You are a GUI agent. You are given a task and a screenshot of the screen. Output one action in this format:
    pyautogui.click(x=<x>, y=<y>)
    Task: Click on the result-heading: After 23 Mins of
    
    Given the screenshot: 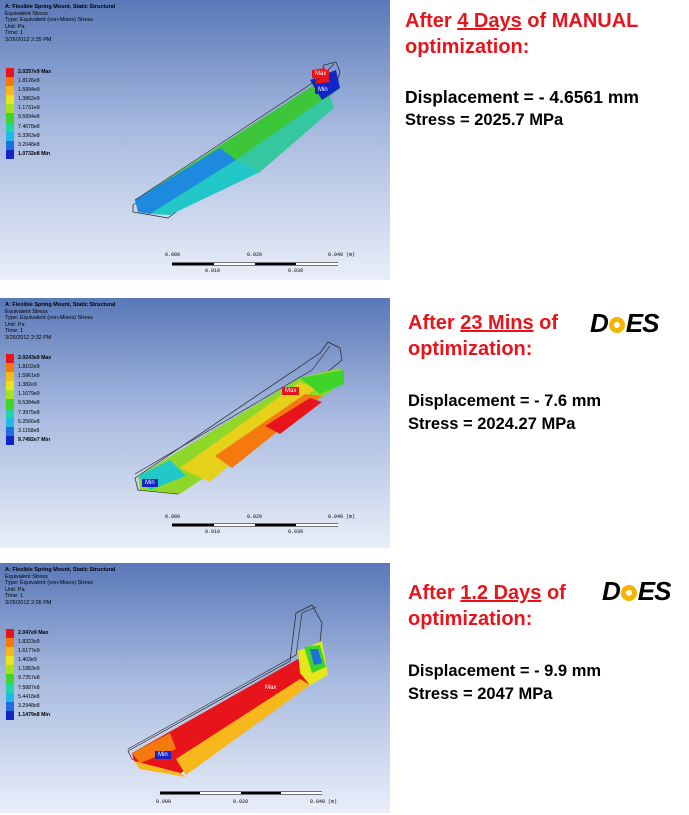 What is the action you would take?
    pyautogui.click(x=548, y=323)
    